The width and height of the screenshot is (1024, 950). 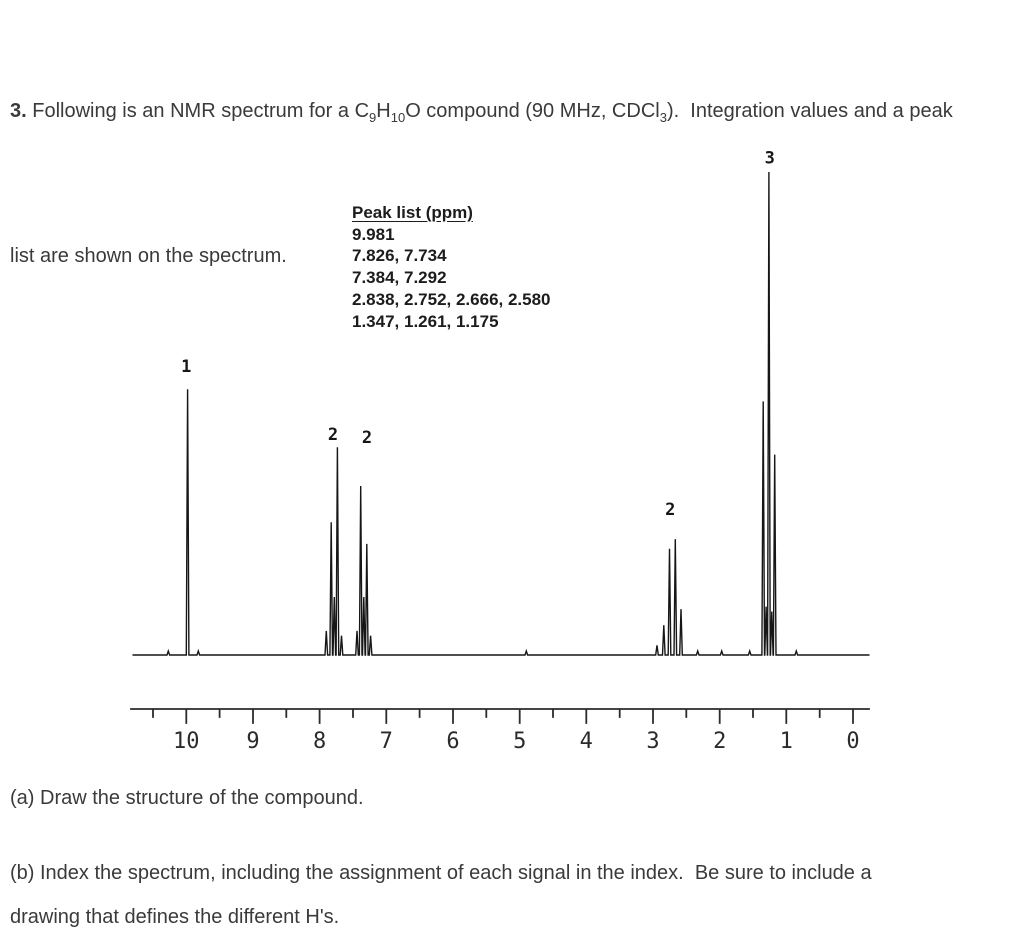 I want to click on text-segment: H, so click(x=383, y=111).